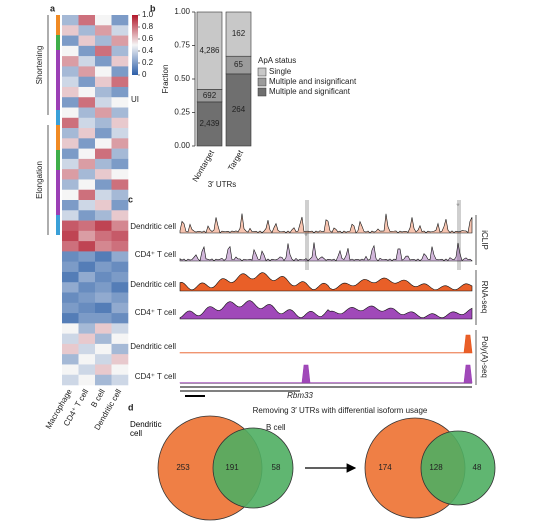 The width and height of the screenshot is (554, 532). I want to click on venn-set, so click(253, 468).